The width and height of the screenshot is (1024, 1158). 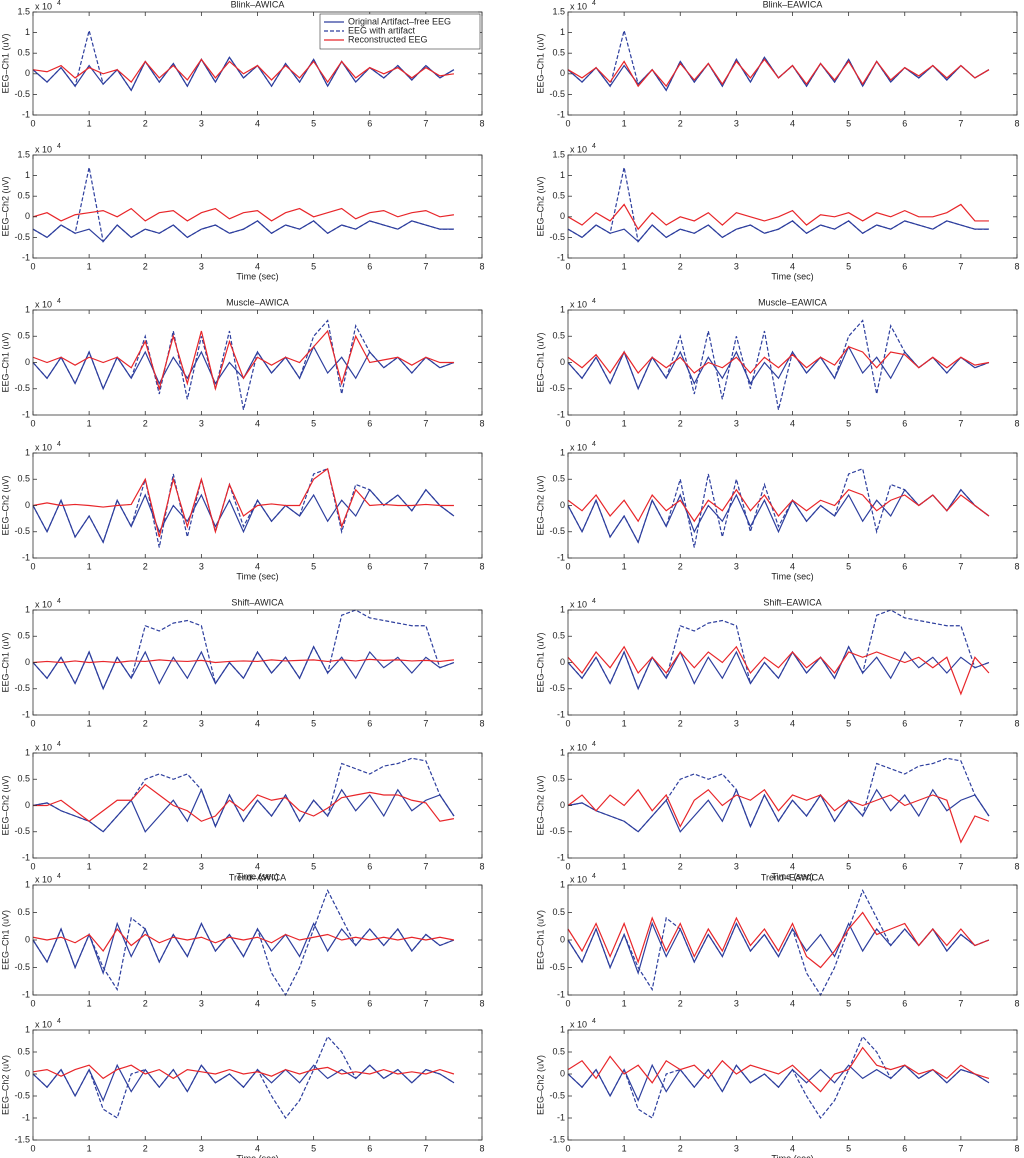 I want to click on y-tick-label: -1.5, so click(x=557, y=1139).